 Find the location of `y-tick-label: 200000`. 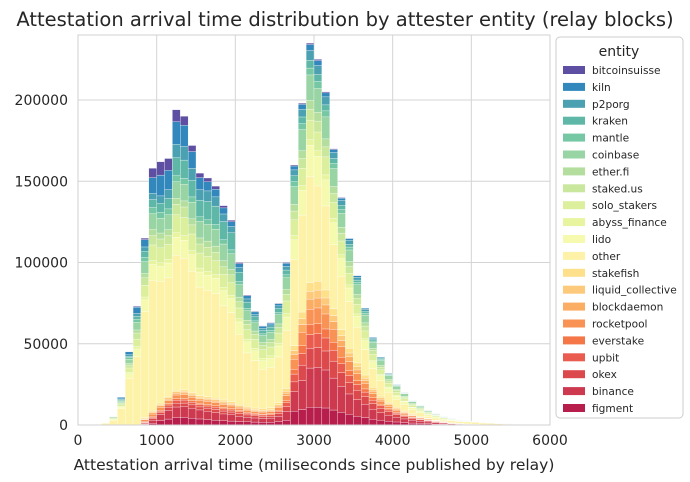

y-tick-label: 200000 is located at coordinates (41, 101).